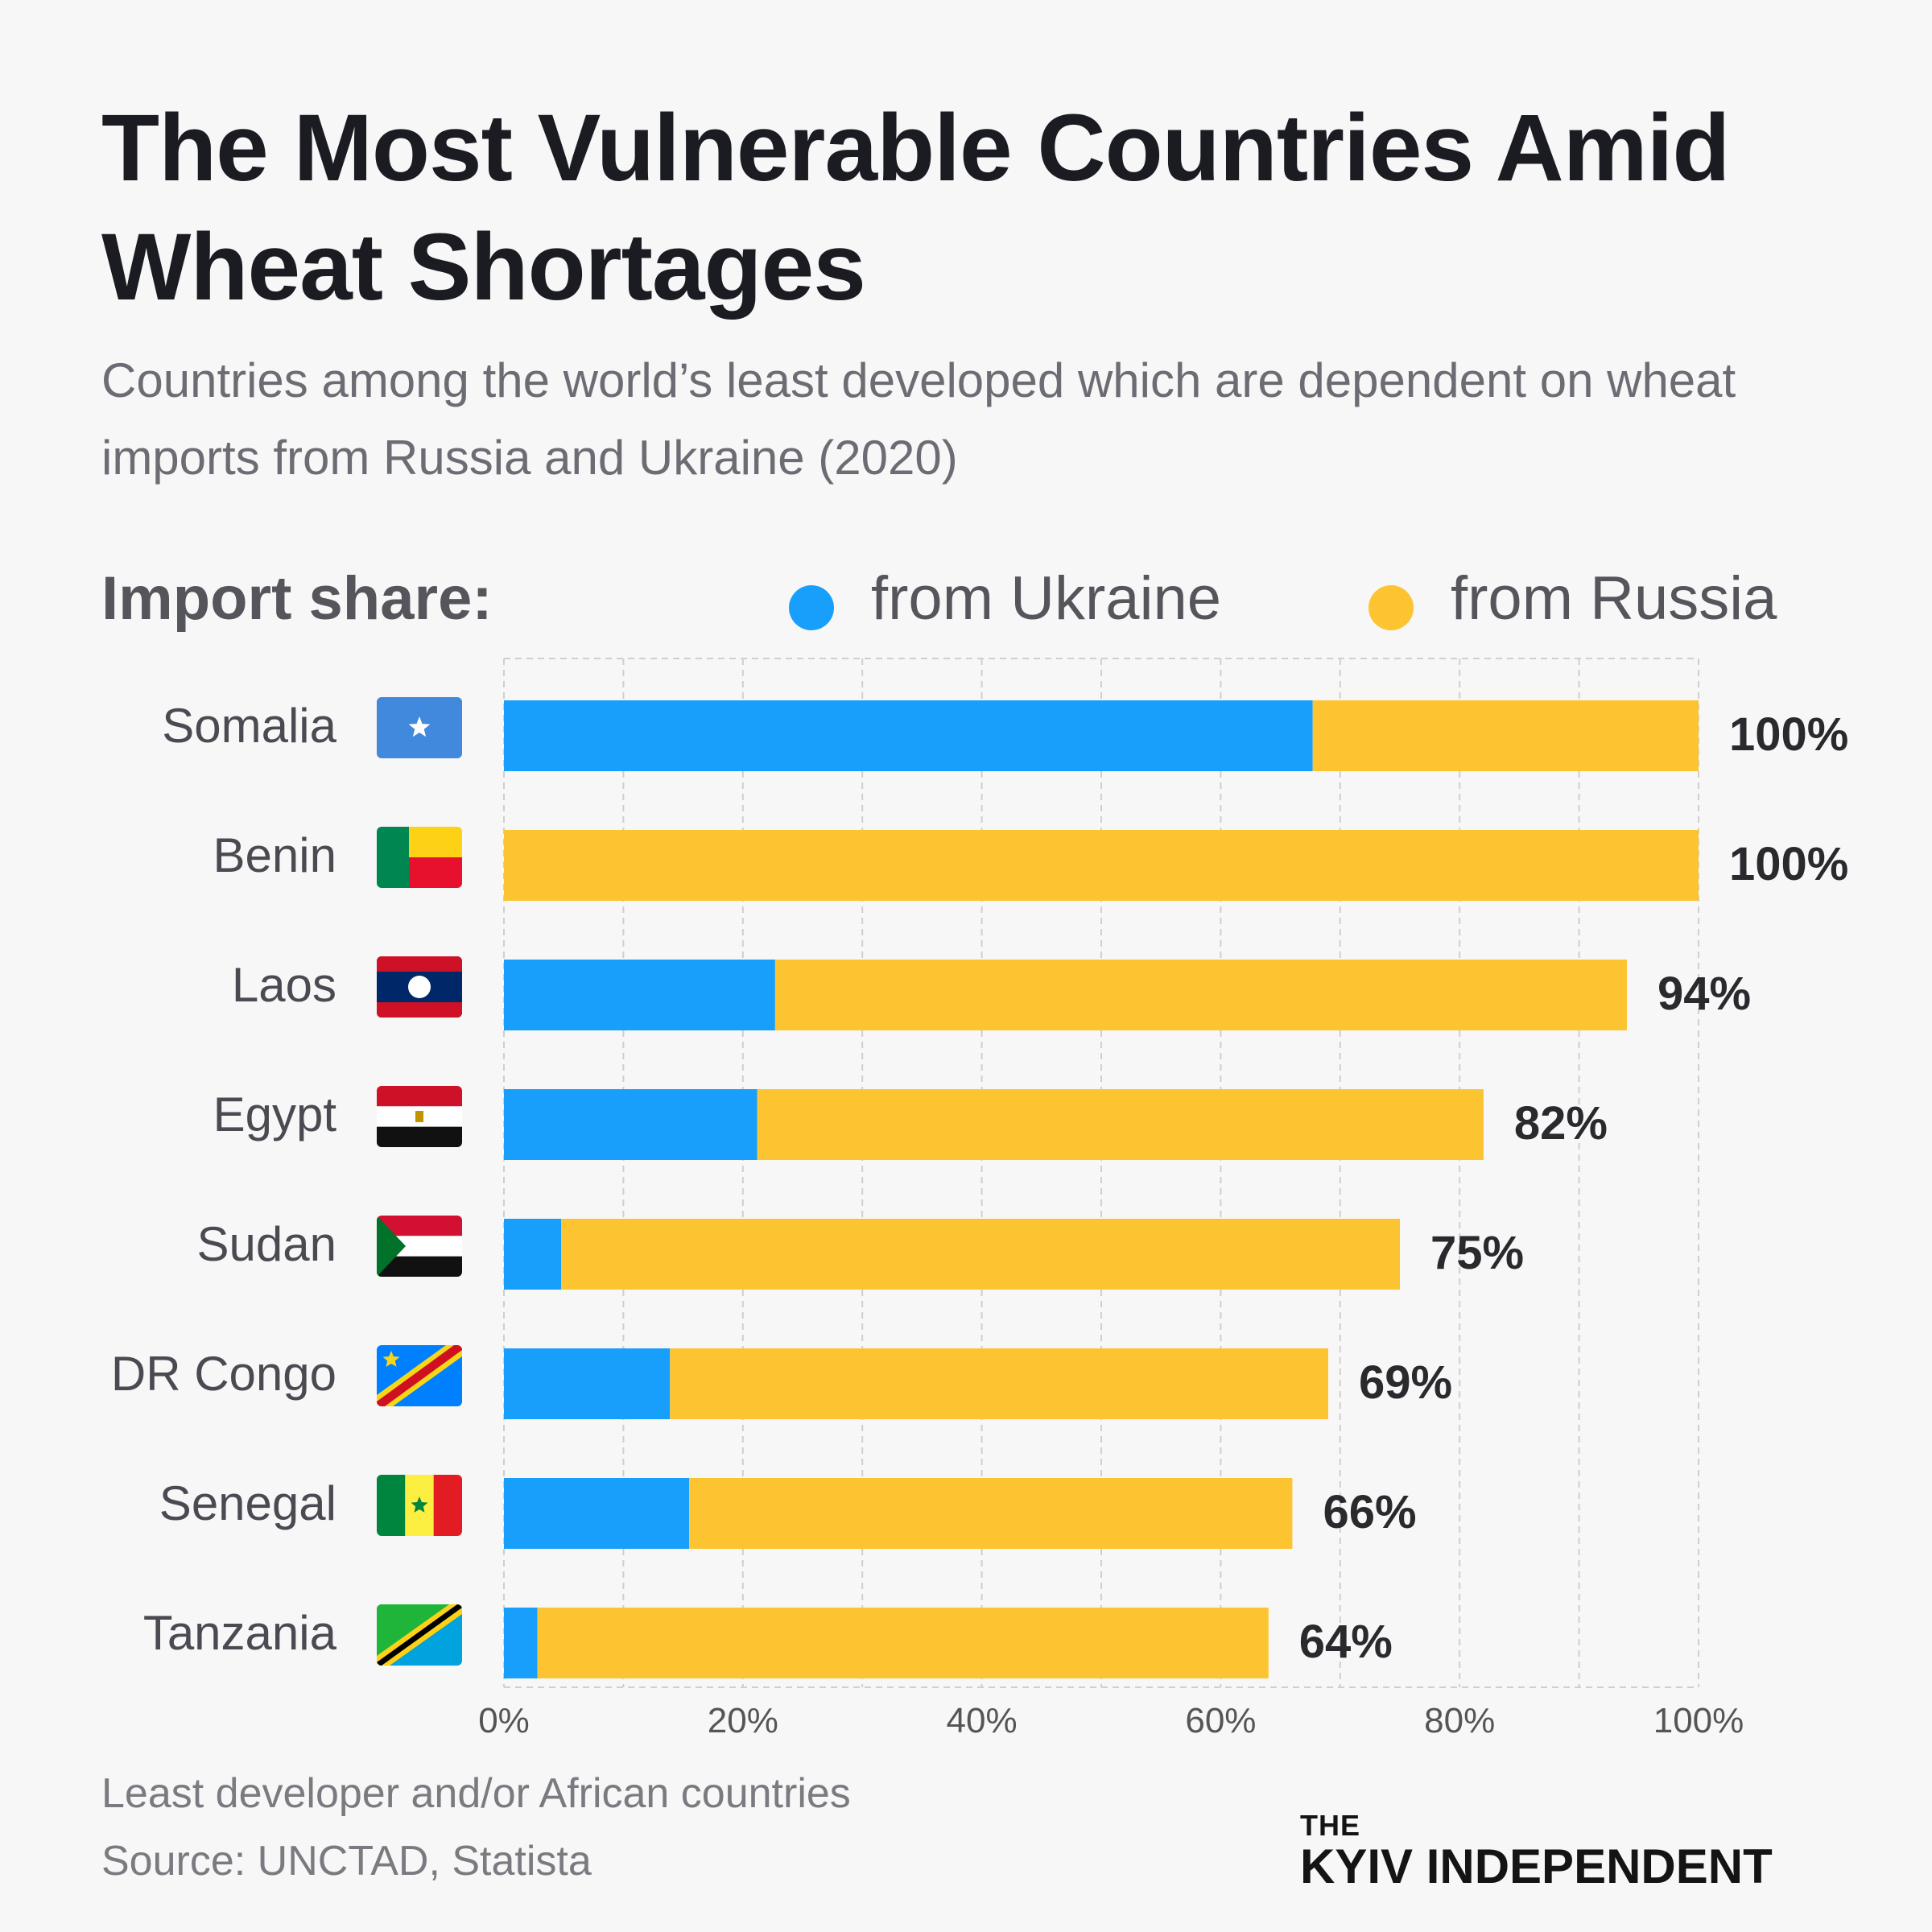 This screenshot has height=1932, width=1932. I want to click on bar-russia-tanzania, so click(903, 1643).